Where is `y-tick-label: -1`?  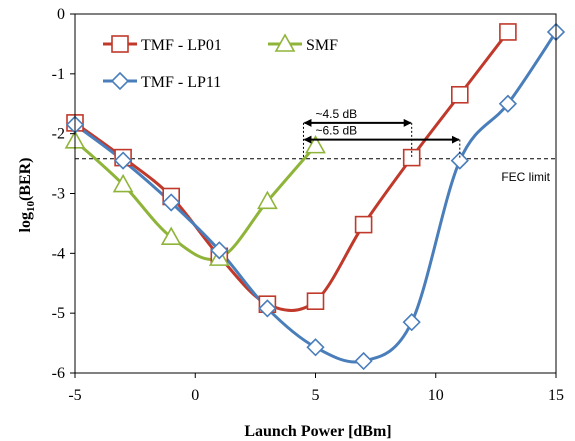 y-tick-label: -1 is located at coordinates (58, 74).